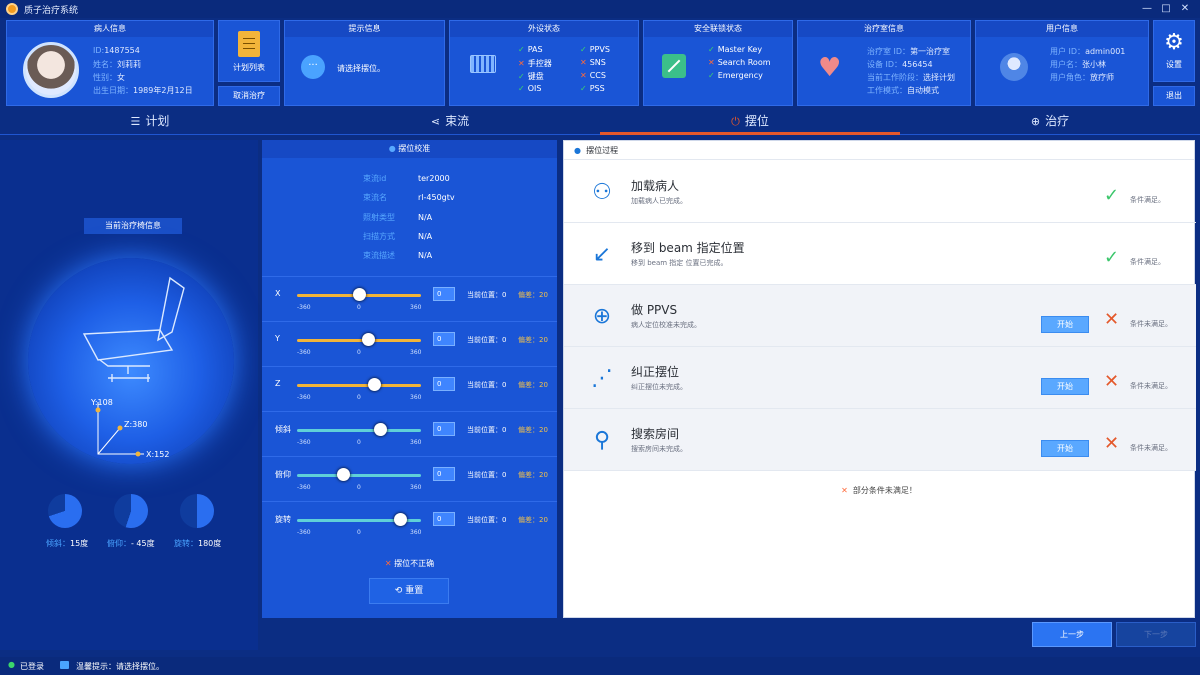 Image resolution: width=1200 pixels, height=675 pixels. Describe the element at coordinates (249, 67) in the screenshot. I see `plan-list-label: 计划列表` at that location.